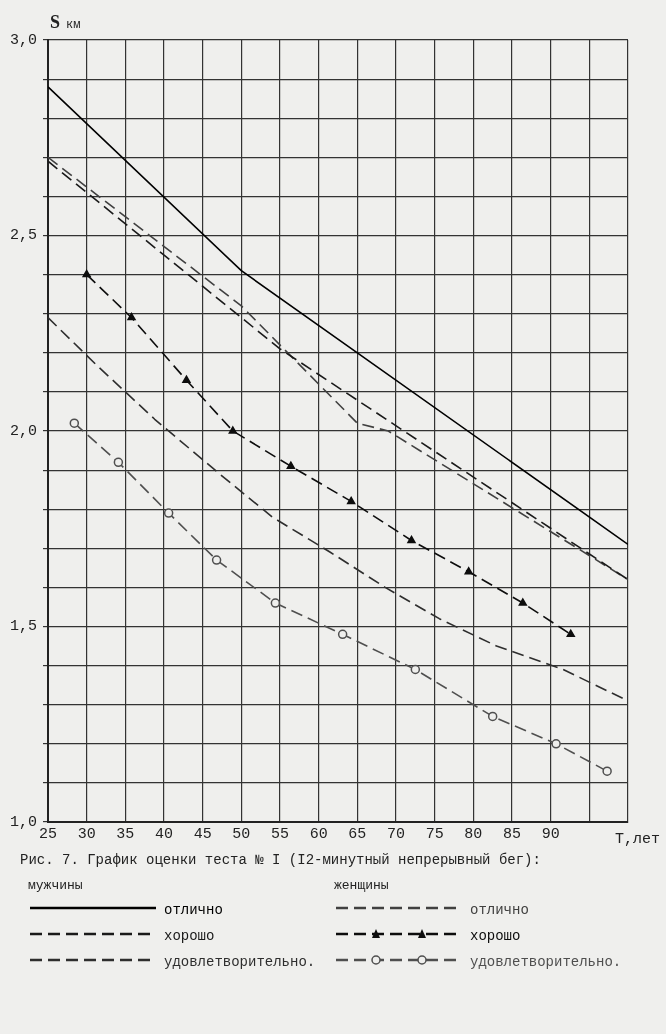 This screenshot has height=1034, width=666. What do you see at coordinates (512, 834) in the screenshot?
I see `x-tick-label: 85` at bounding box center [512, 834].